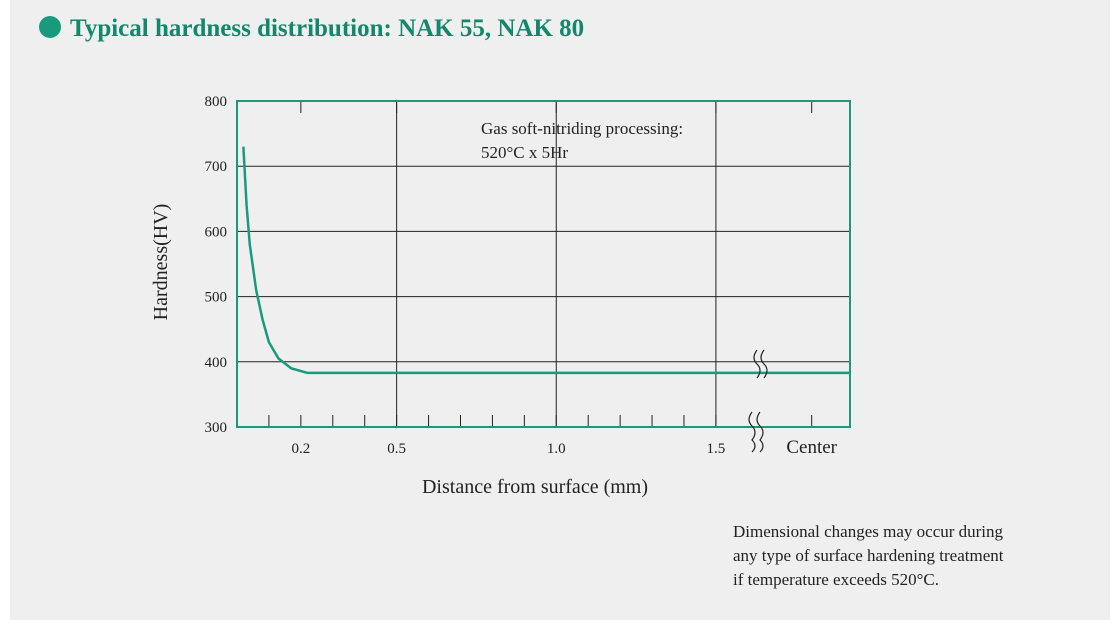  I want to click on note: any type of surface hardening treatment, so click(868, 555).